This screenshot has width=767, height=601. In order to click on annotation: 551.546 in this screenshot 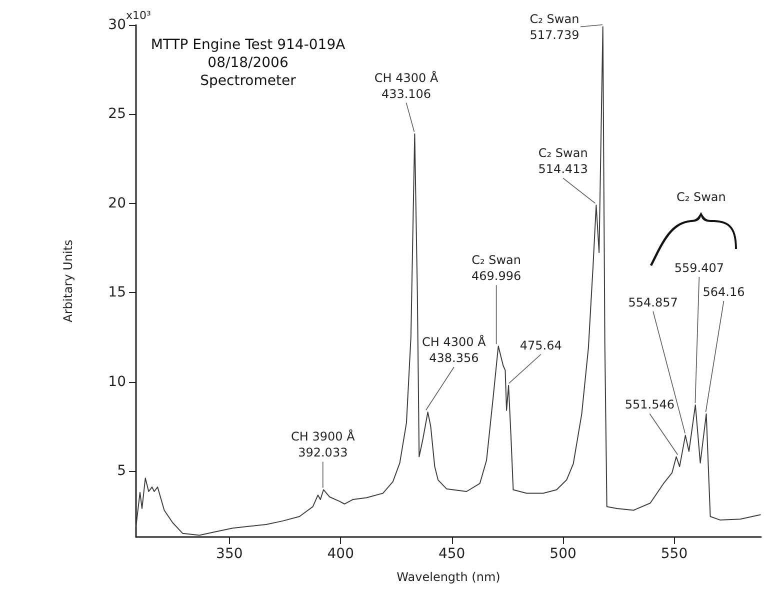, I will do `click(649, 405)`.